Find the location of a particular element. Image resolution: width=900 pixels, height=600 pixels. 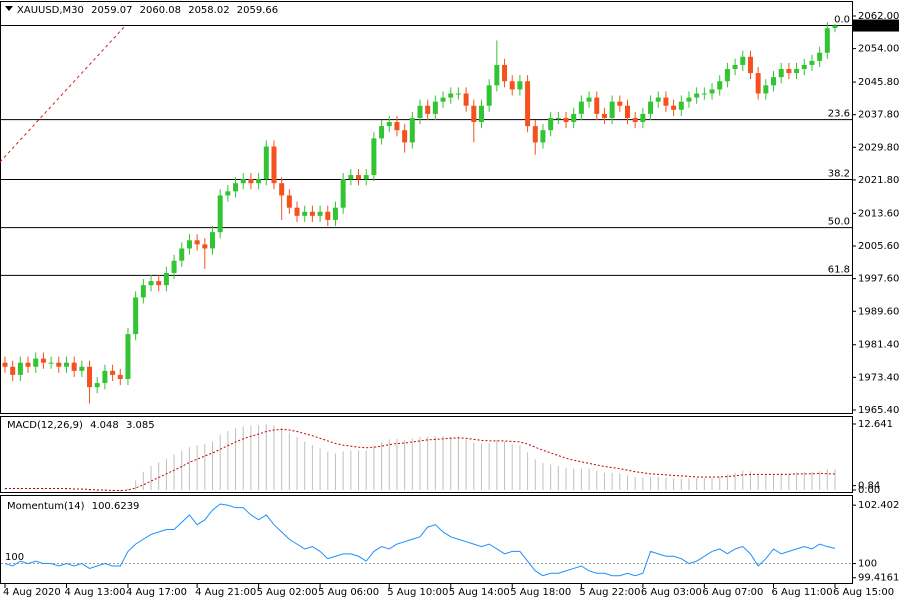

last-close: 2059.66 is located at coordinates (257, 10).